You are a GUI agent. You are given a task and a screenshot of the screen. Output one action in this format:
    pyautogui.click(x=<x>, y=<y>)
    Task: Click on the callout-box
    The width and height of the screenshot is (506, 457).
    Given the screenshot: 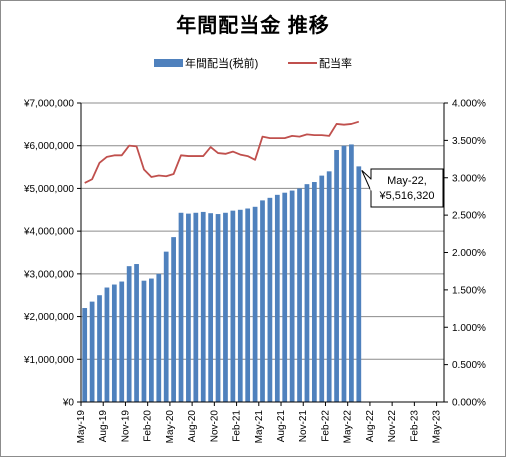 What is the action you would take?
    pyautogui.click(x=407, y=188)
    